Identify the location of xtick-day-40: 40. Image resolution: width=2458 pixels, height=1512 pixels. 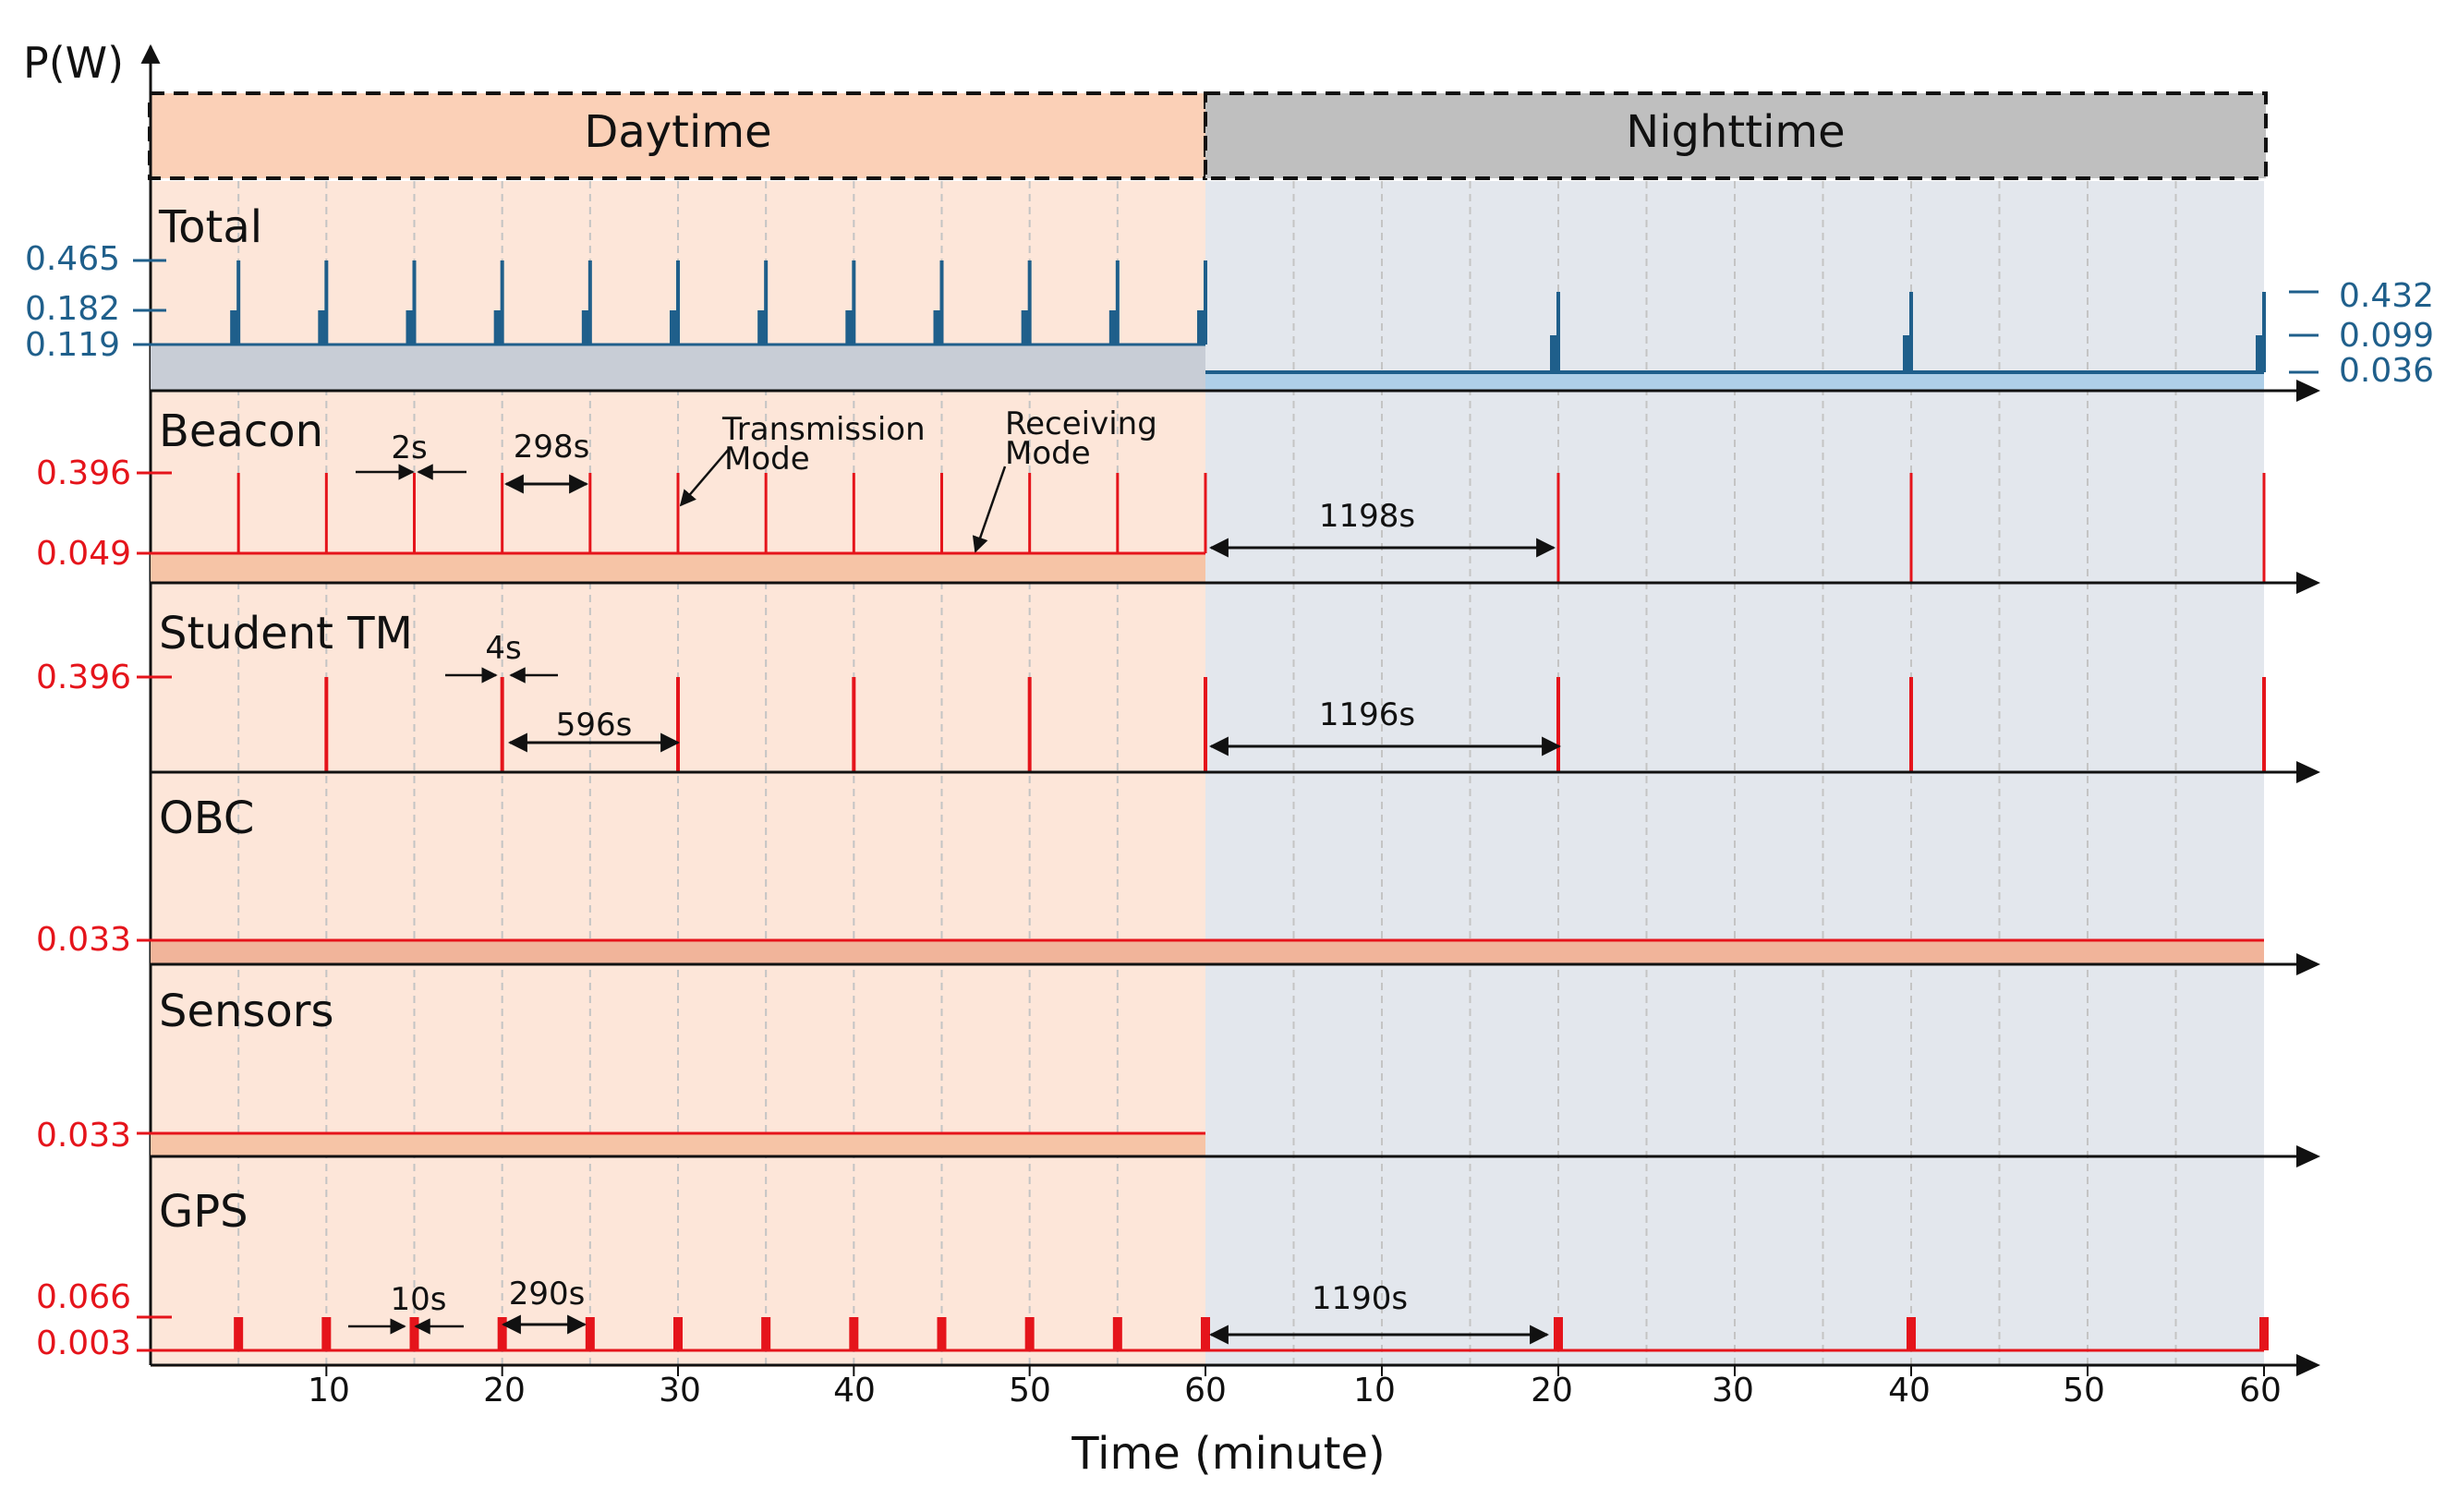
(854, 1390).